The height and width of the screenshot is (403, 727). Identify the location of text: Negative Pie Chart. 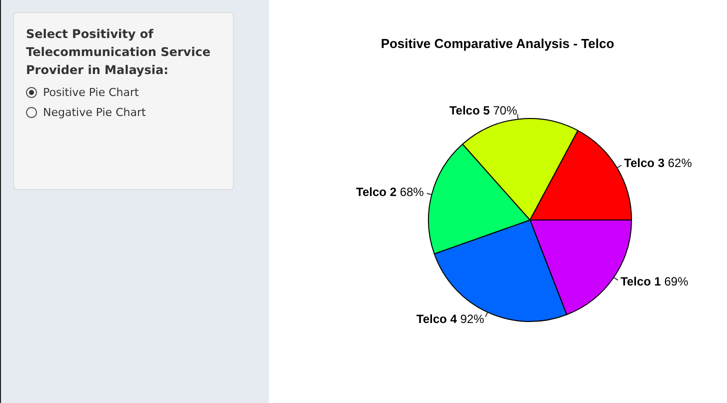
(94, 112).